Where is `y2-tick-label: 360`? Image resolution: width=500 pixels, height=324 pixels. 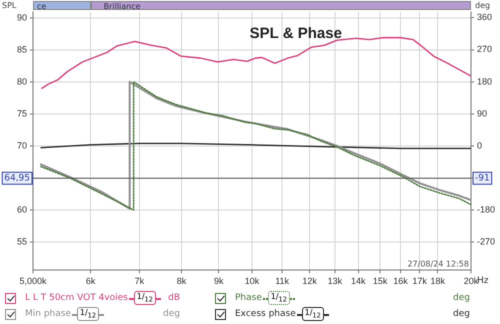
y2-tick-label: 360 is located at coordinates (484, 17).